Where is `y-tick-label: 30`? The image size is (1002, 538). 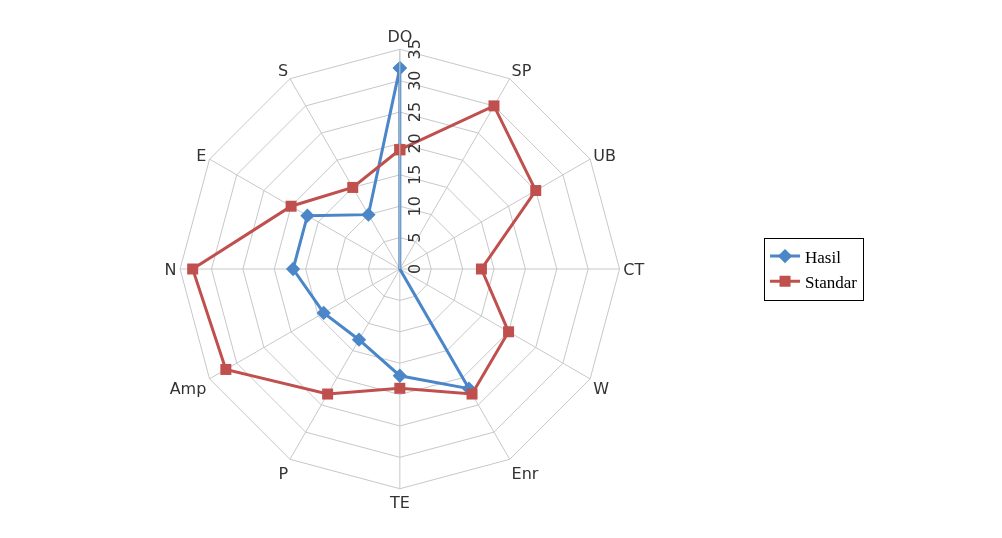 y-tick-label: 30 is located at coordinates (414, 80).